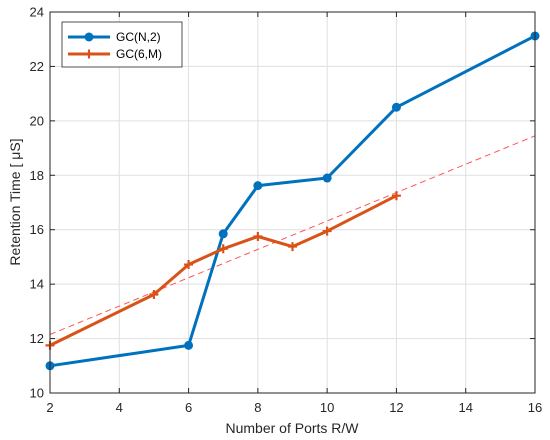 Image resolution: width=550 pixels, height=440 pixels. I want to click on legend-entry-0: GC(N,2), so click(114, 37).